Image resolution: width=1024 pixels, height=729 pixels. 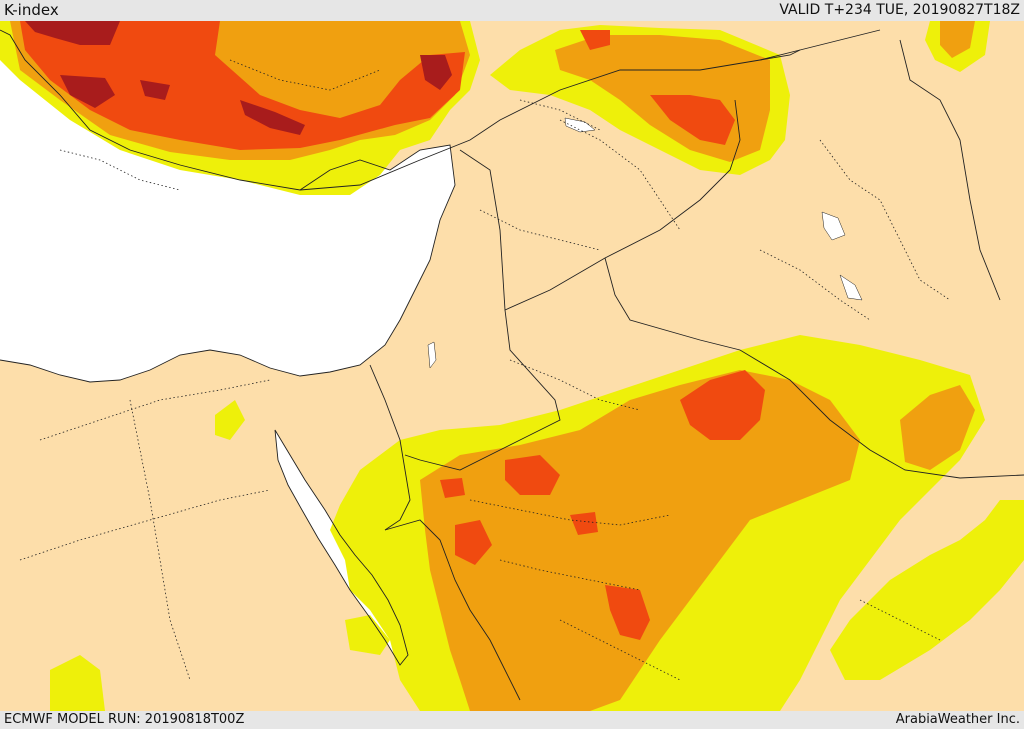 What do you see at coordinates (580, 125) in the screenshot?
I see `lake-van` at bounding box center [580, 125].